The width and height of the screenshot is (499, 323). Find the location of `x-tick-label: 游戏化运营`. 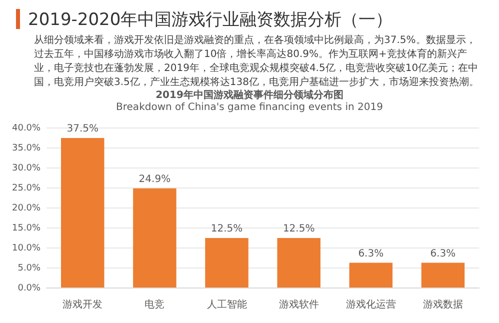

x-tick-label: 游戏化运营 is located at coordinates (371, 304).